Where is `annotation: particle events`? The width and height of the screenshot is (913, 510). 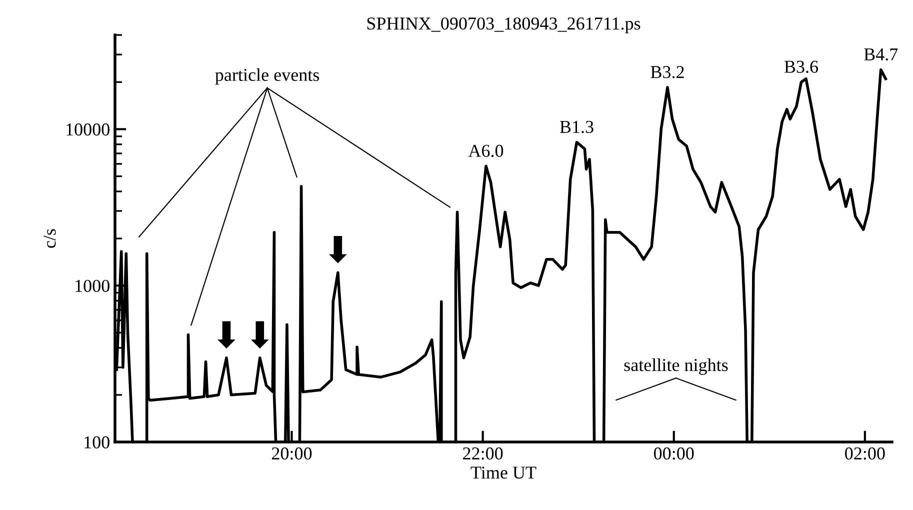 annotation: particle events is located at coordinates (267, 76).